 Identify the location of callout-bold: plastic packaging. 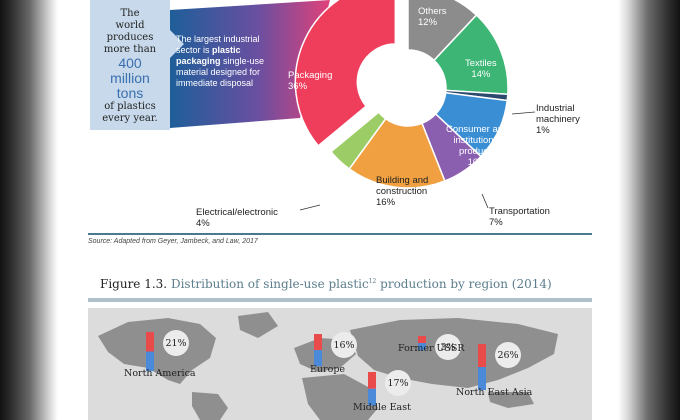
(208, 55).